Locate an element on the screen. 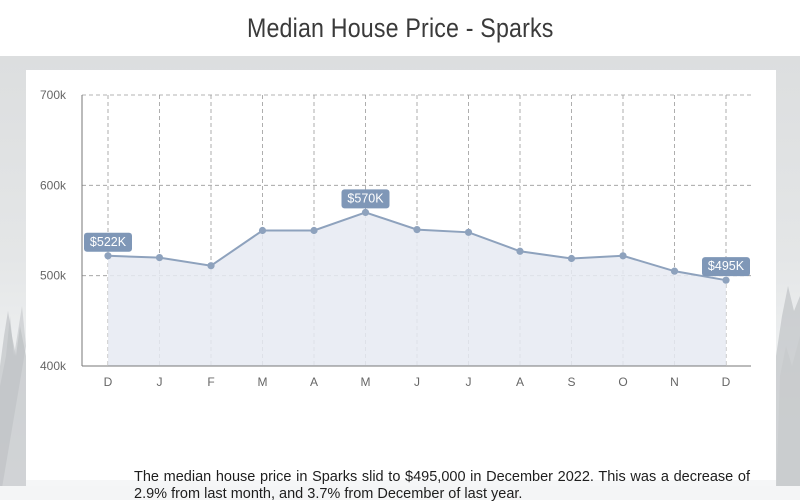 This screenshot has height=503, width=800. data-label-text: $495K is located at coordinates (726, 266).